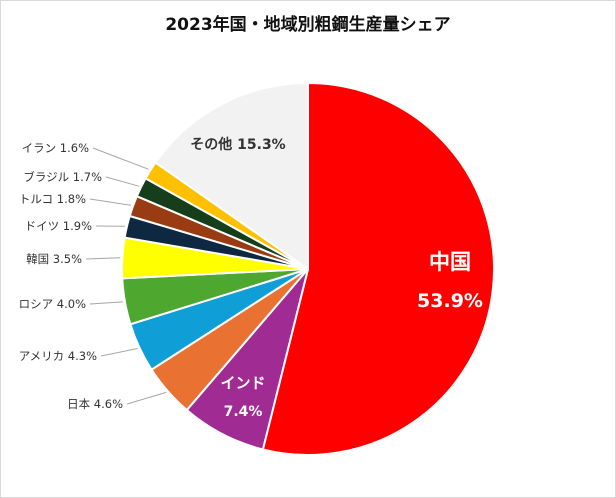 The width and height of the screenshot is (616, 498). What do you see at coordinates (52, 304) in the screenshot?
I see `slice-label: ロシア 4.0%` at bounding box center [52, 304].